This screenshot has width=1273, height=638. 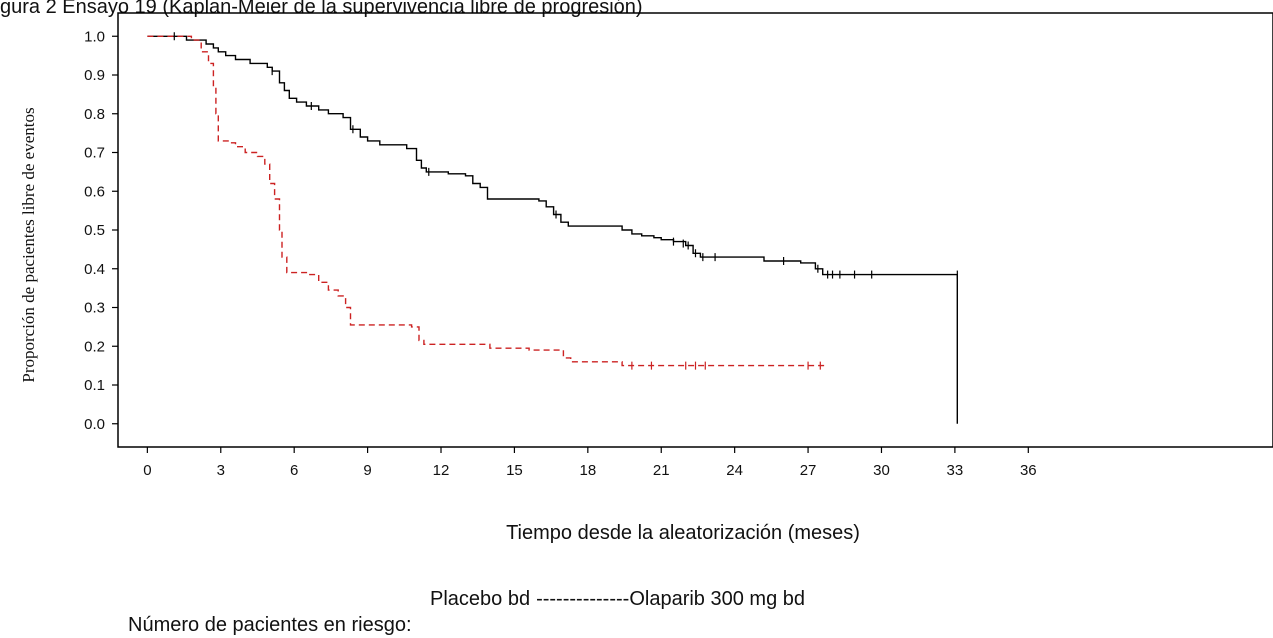 What do you see at coordinates (955, 470) in the screenshot?
I see `x-tick-label: 33` at bounding box center [955, 470].